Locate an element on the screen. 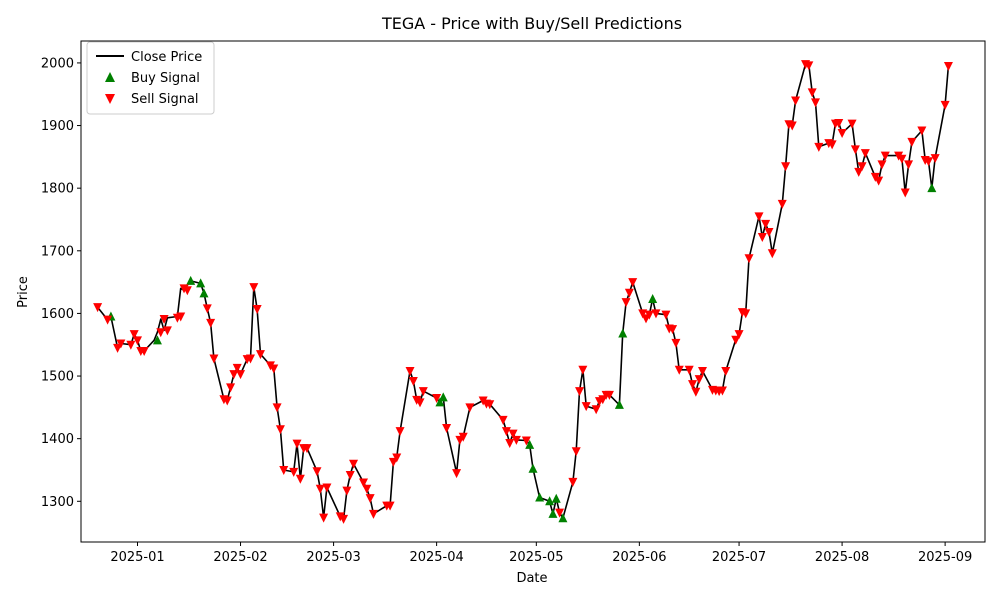  x-tick-label: 2025-07 is located at coordinates (739, 557).